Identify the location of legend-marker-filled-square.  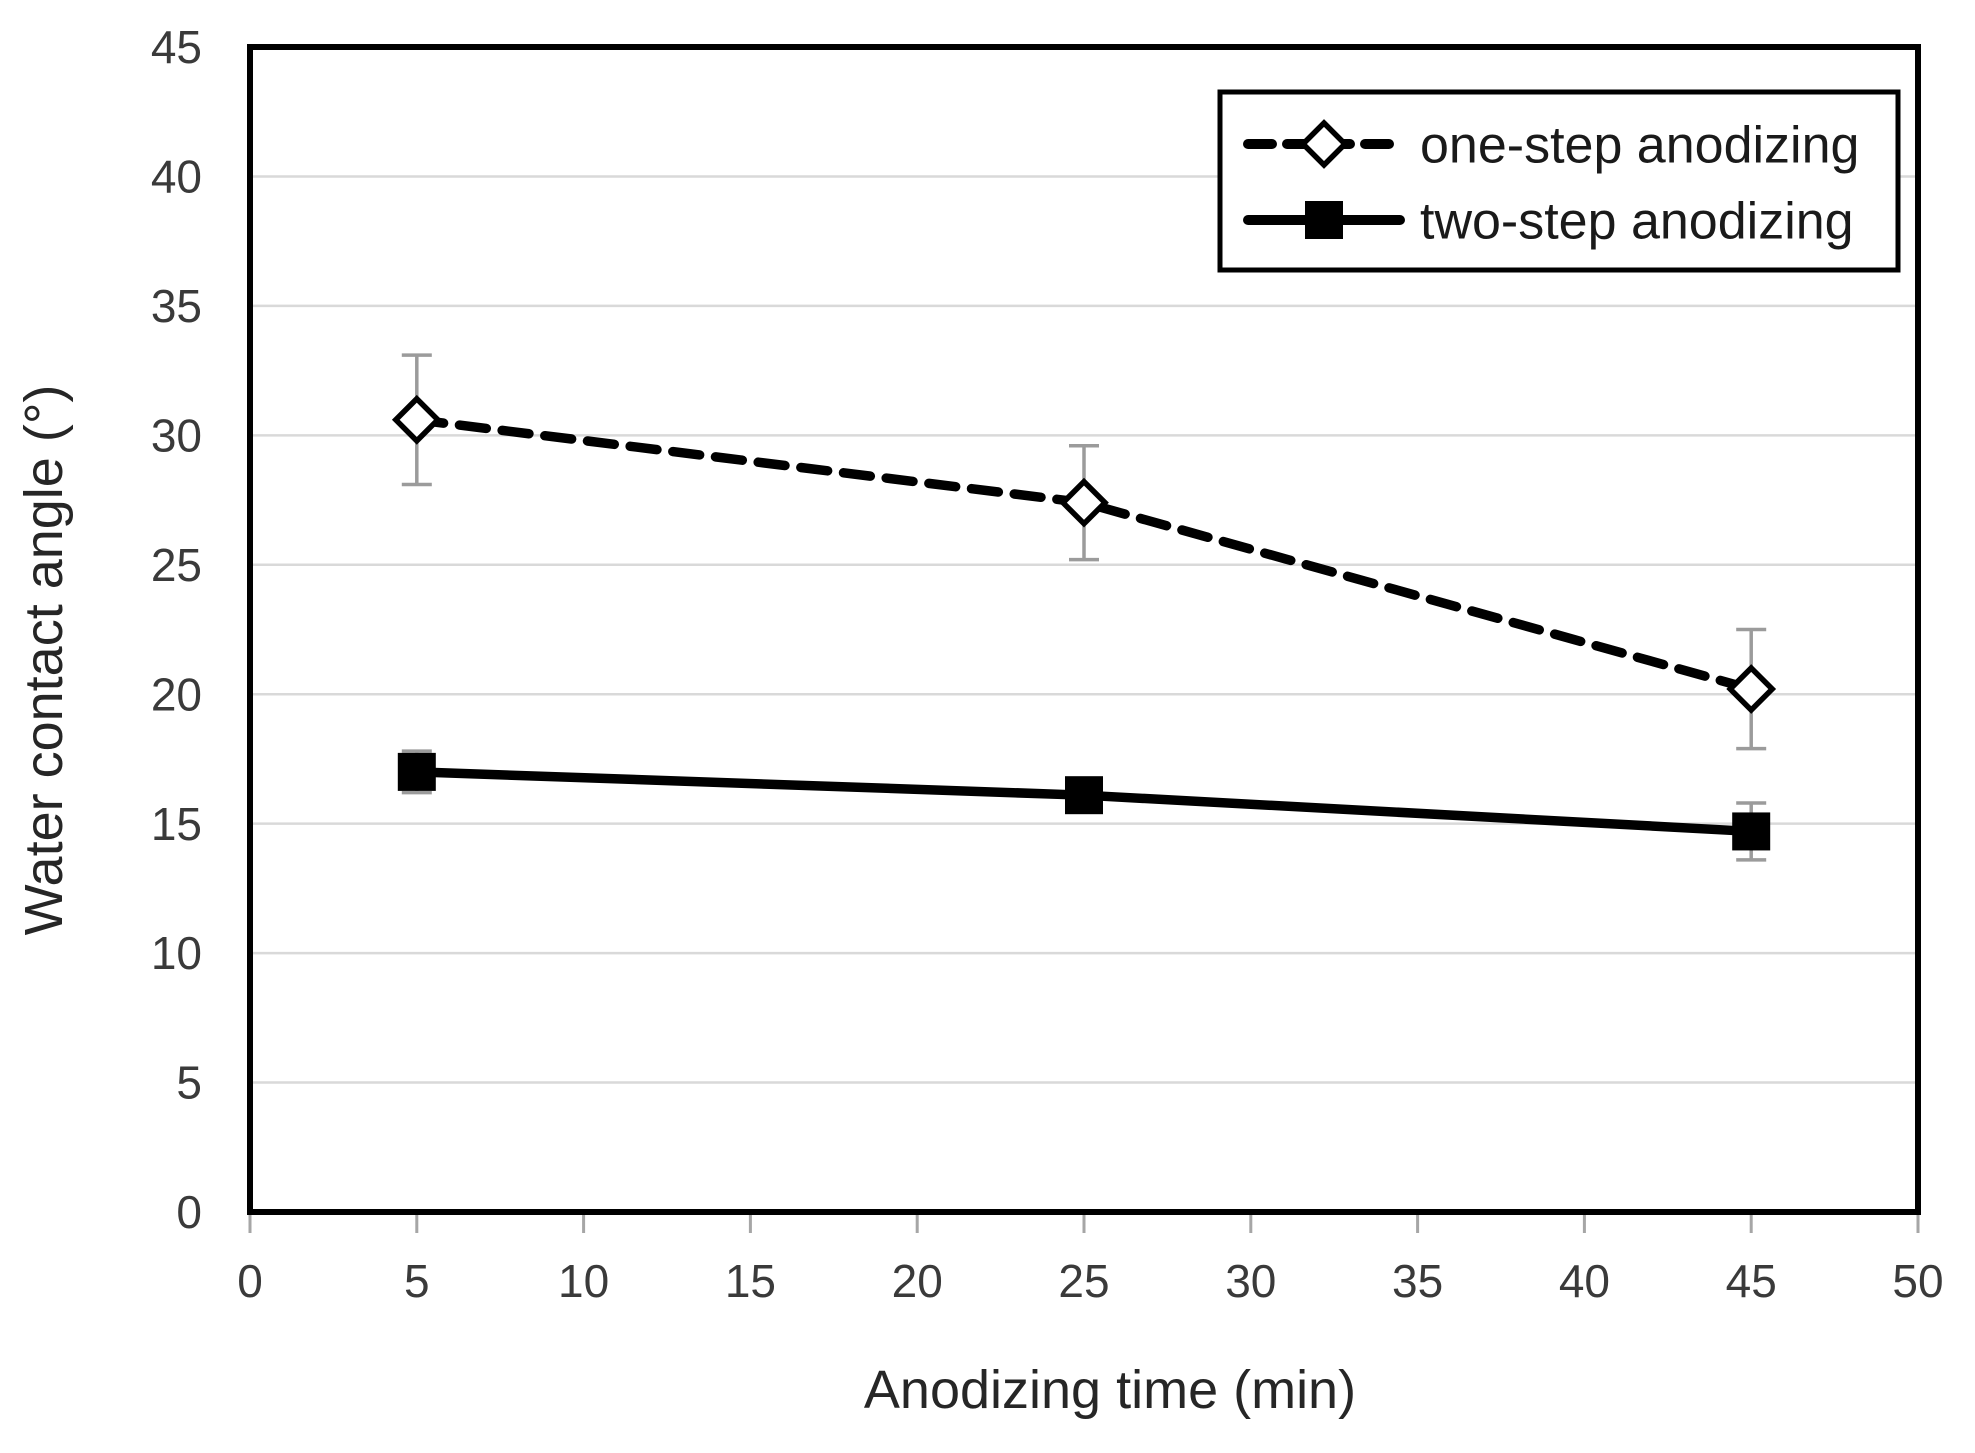
(1324, 220).